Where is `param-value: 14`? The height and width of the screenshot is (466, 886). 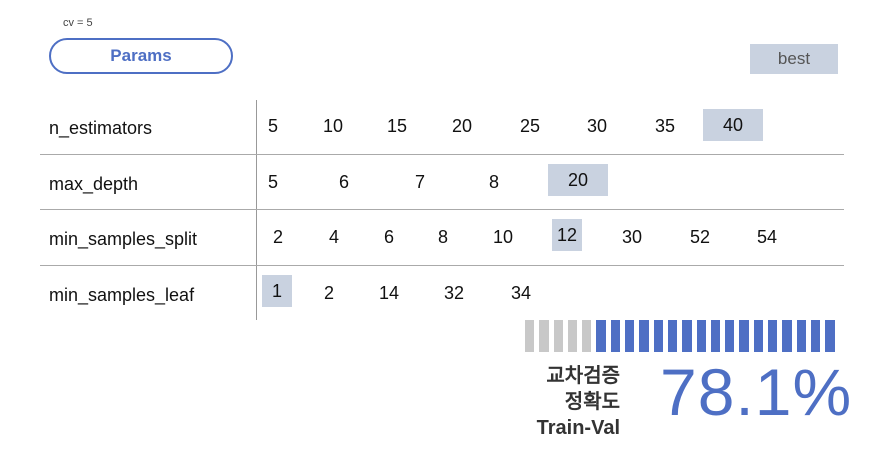 param-value: 14 is located at coordinates (389, 293).